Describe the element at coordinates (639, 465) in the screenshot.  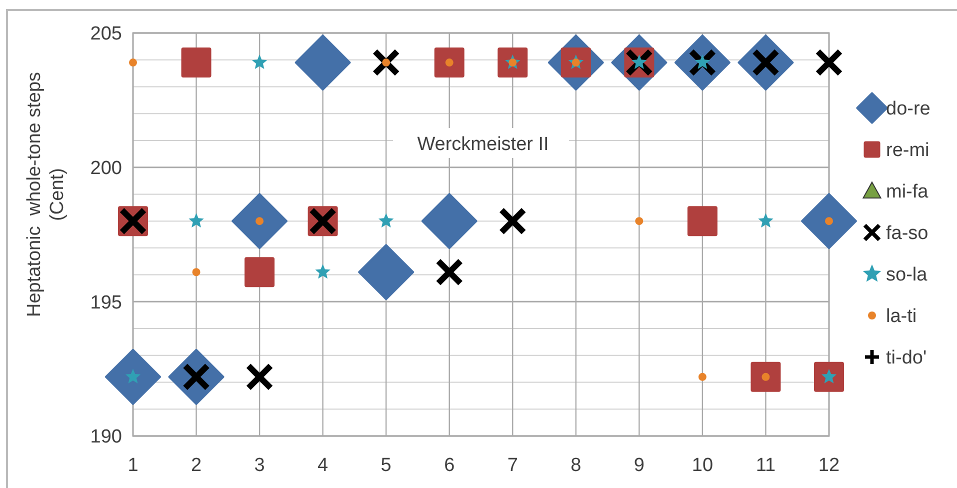
I see `x-tick-label: 9` at that location.